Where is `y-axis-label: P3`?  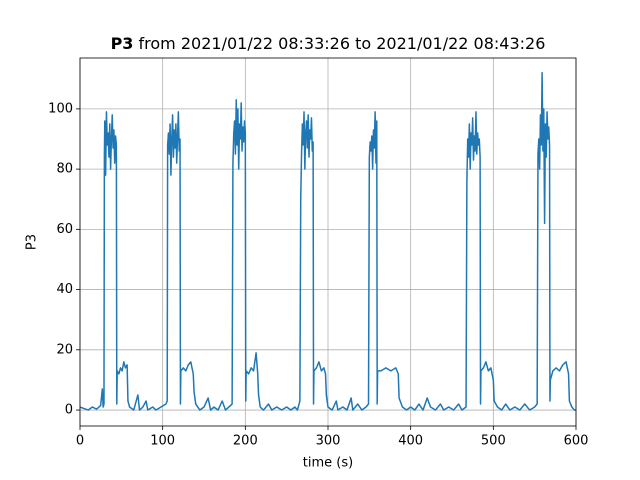 y-axis-label: P3 is located at coordinates (32, 242).